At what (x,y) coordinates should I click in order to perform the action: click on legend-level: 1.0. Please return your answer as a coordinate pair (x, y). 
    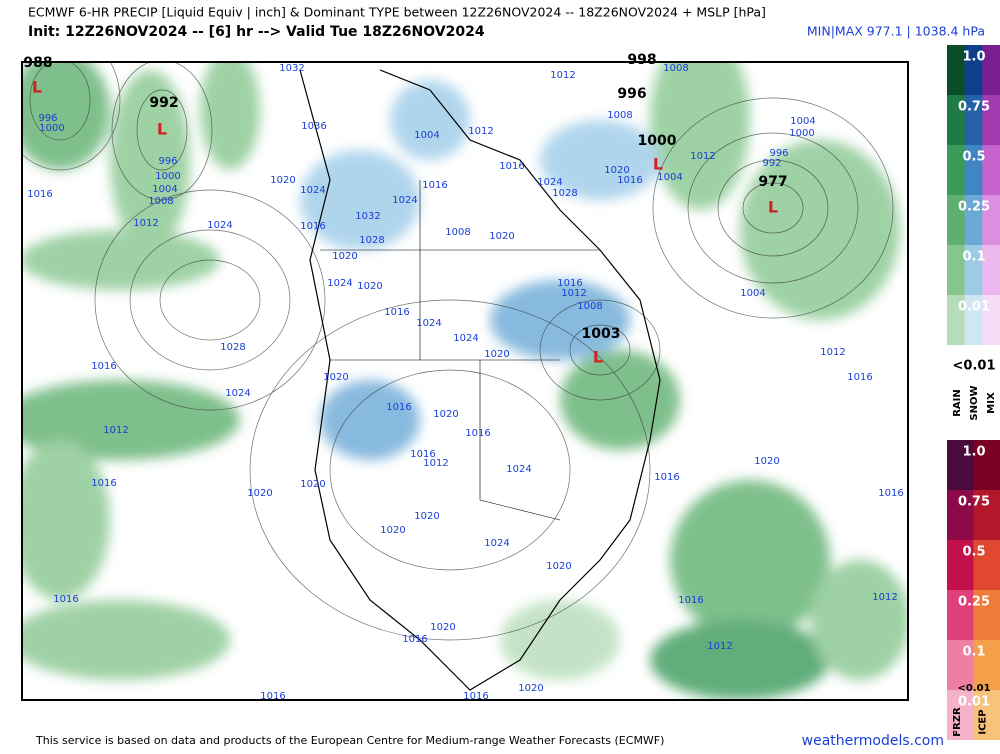
    Looking at the image, I should click on (973, 452).